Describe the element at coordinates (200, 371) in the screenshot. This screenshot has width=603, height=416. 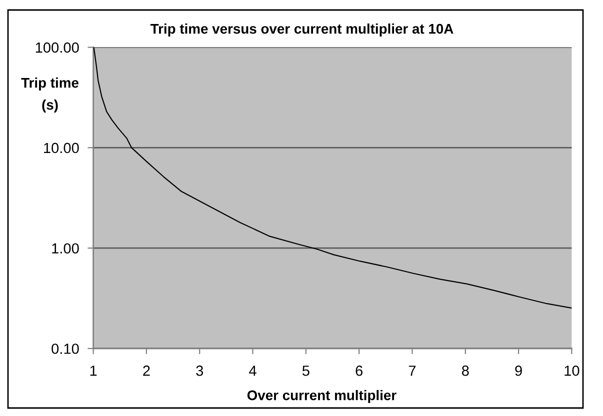
I see `x-tick-label: 3` at that location.